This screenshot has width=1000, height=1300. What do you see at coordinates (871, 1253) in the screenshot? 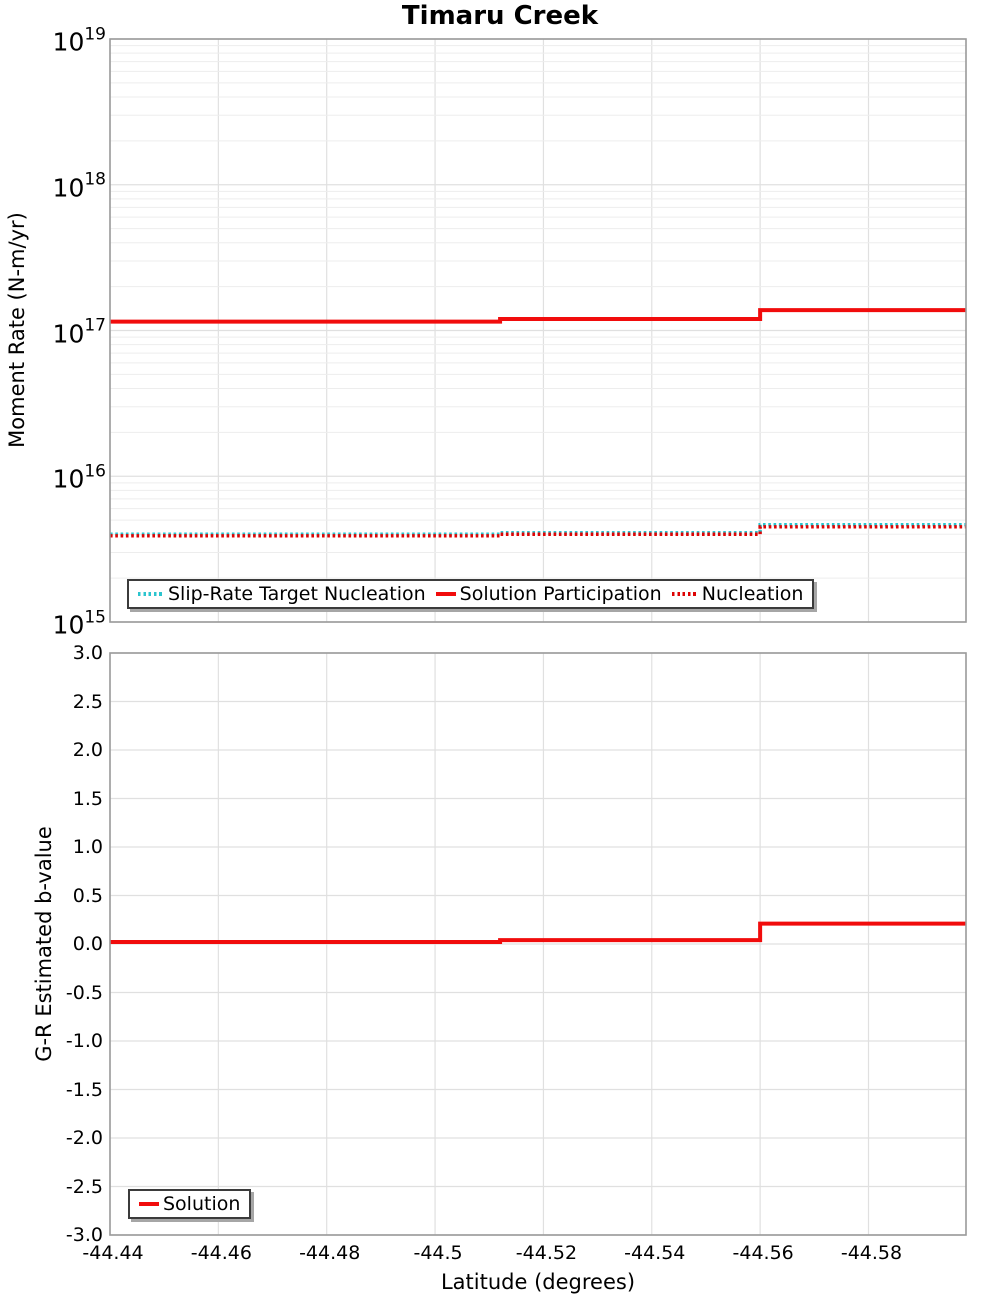
I see `x-tick-label: -44.58` at bounding box center [871, 1253].